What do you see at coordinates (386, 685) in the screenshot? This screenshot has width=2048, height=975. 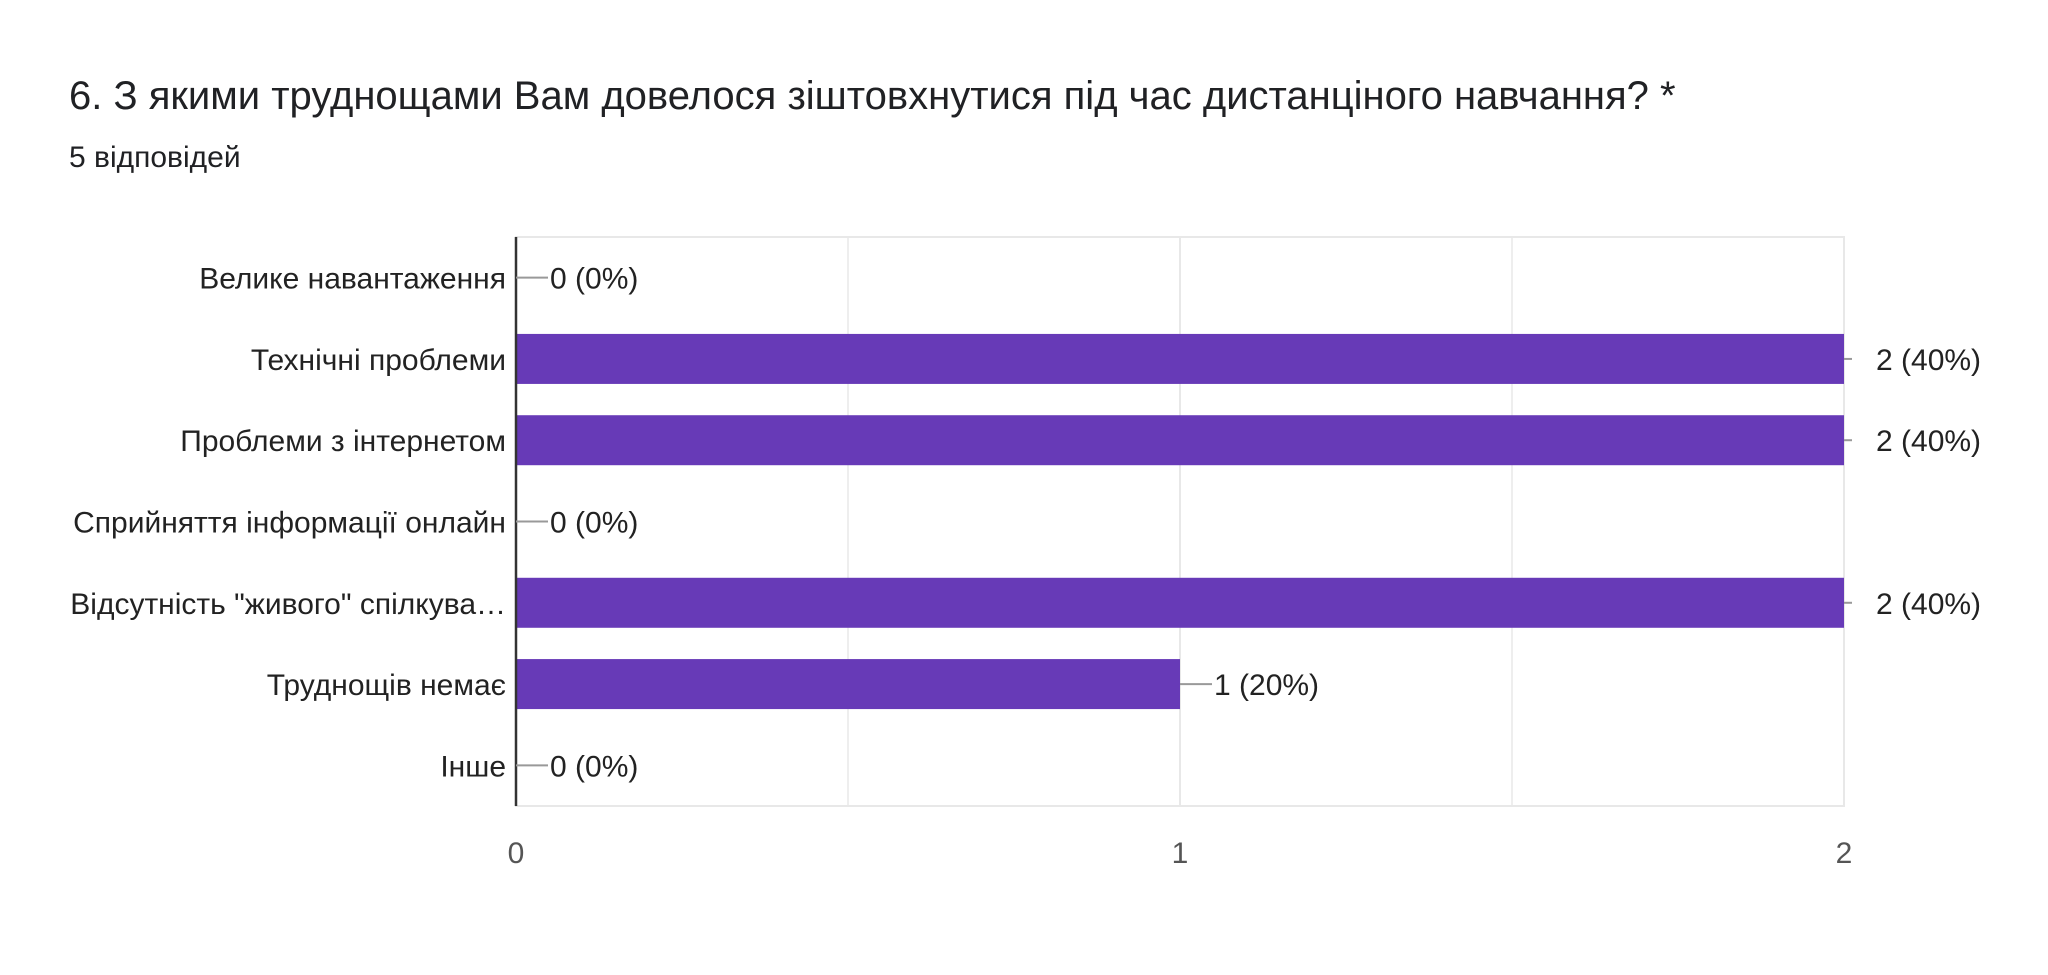 I see `category-label: Труднощів немає` at bounding box center [386, 685].